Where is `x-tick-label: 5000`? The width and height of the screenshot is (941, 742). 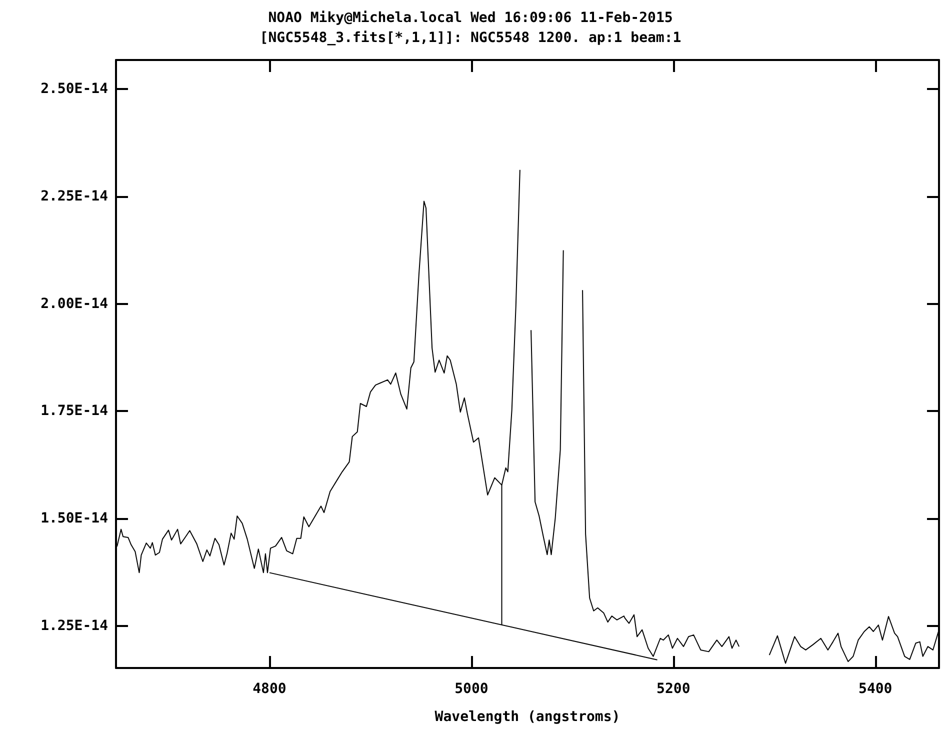
x-tick-label: 5000 is located at coordinates (471, 689).